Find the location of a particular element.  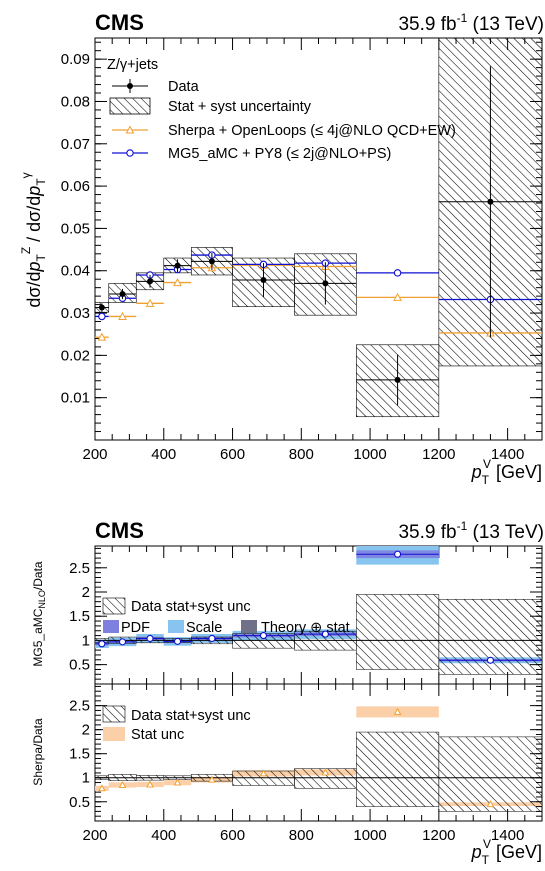

top-ytick-label: 0.02 is located at coordinates (75, 355).